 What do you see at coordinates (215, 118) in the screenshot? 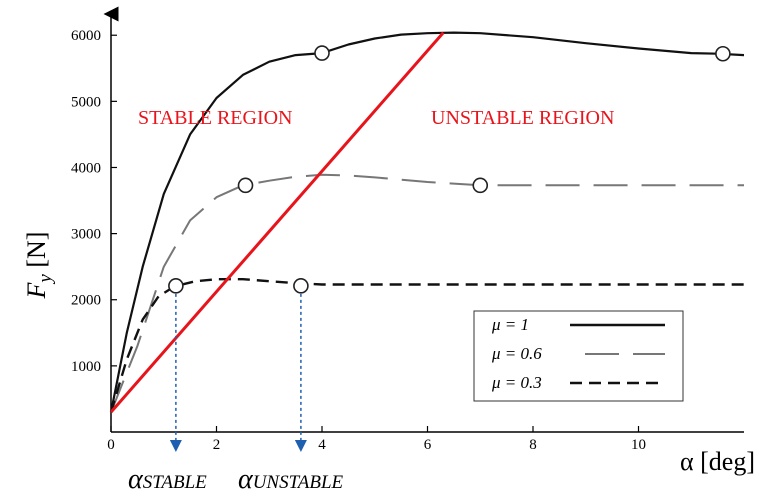
I see `stable-region-label: STABLE REGION` at bounding box center [215, 118].